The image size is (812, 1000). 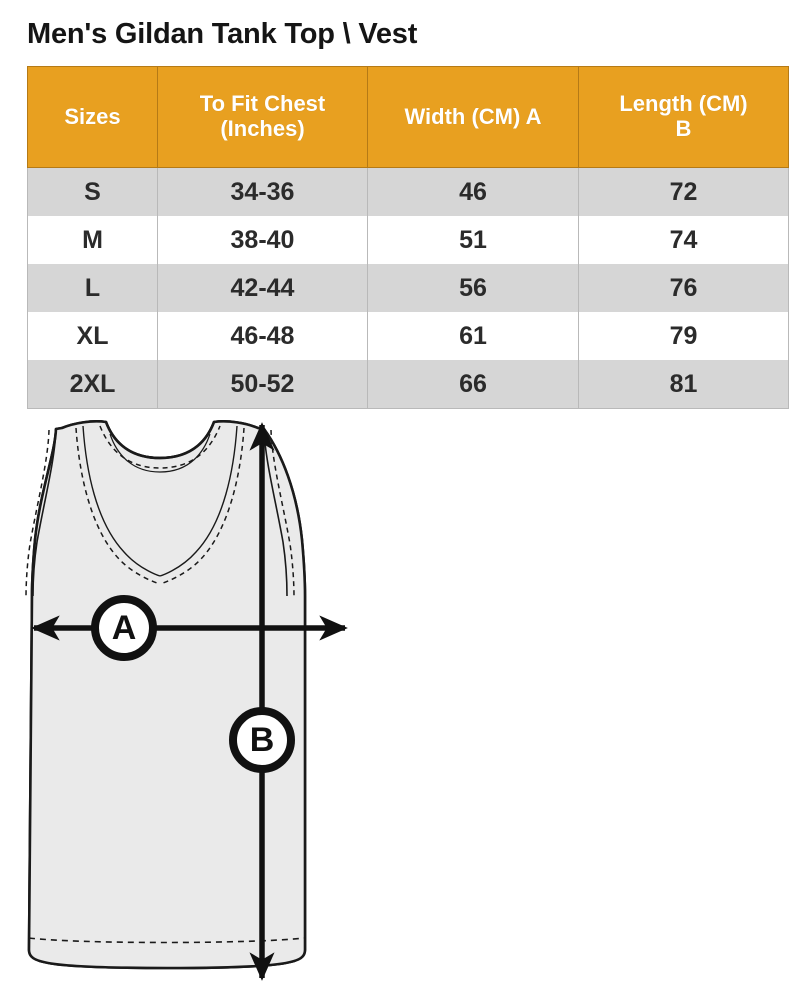 I want to click on table-row: S 34-36 46 72, so click(x=408, y=191).